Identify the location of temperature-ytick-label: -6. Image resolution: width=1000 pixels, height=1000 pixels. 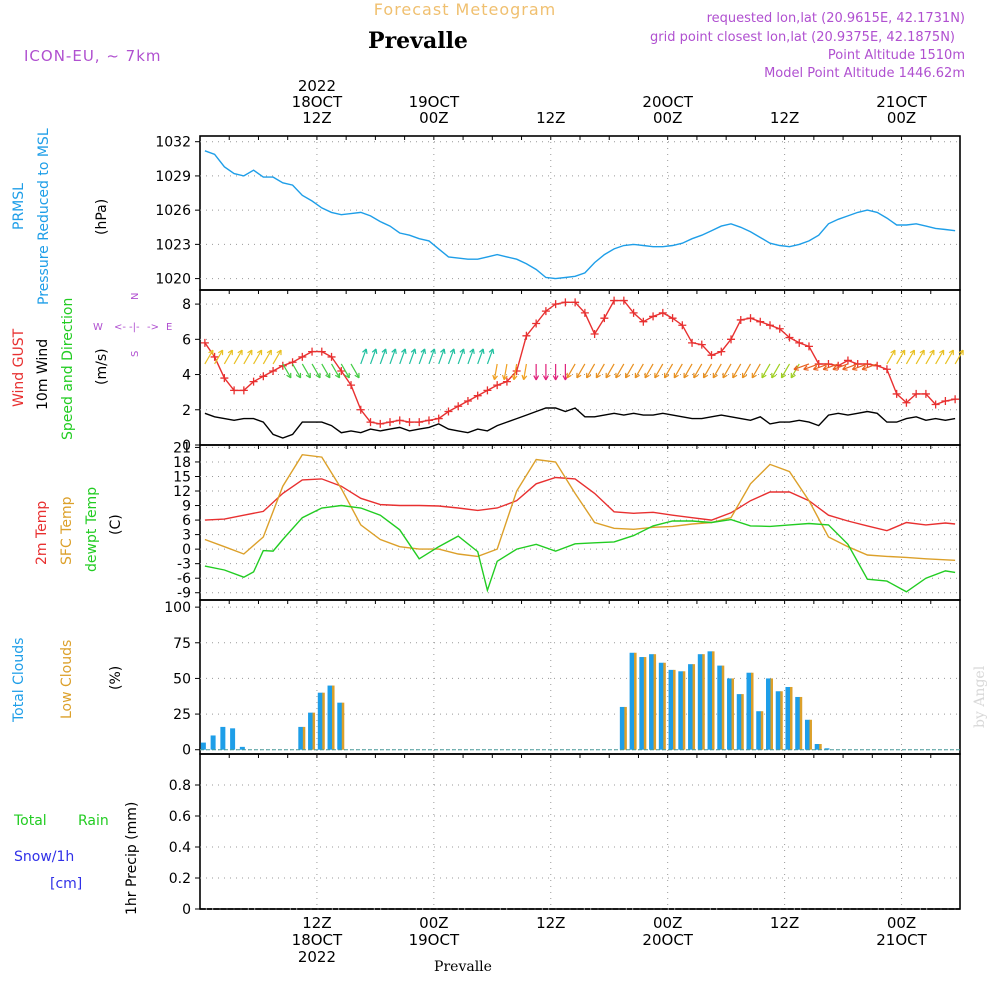
(184, 579).